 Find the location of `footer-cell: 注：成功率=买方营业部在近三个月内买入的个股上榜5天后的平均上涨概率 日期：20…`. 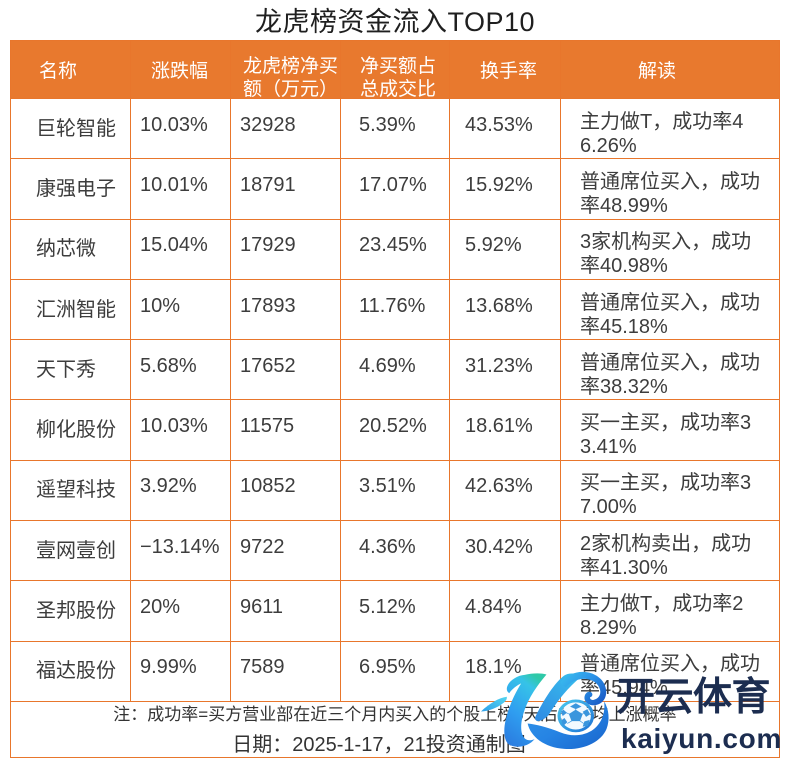

footer-cell: 注：成功率=买方营业部在近三个月内买入的个股上榜5天后的平均上涨概率 日期：20… is located at coordinates (395, 729).